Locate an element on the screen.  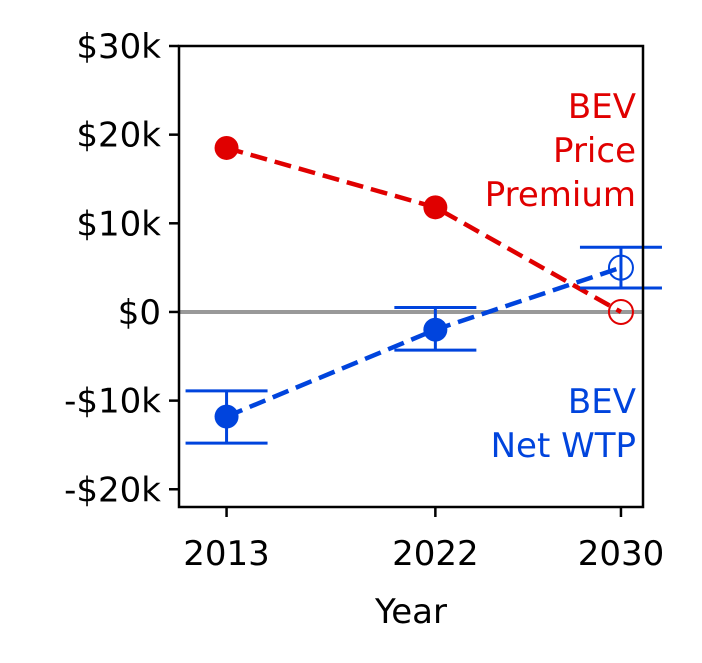
y-tick-label: $10k is located at coordinates (118, 224).